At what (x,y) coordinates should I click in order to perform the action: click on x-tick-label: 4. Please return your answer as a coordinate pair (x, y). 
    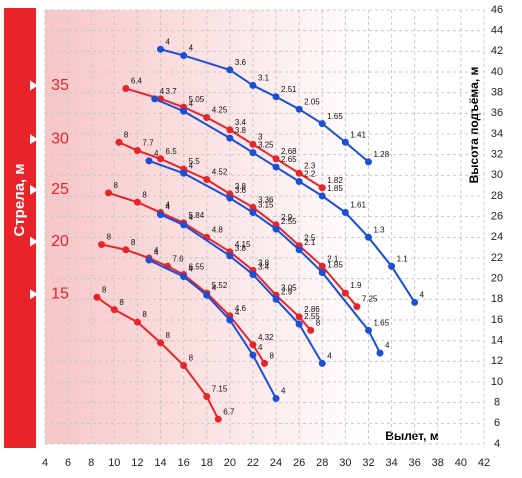
    Looking at the image, I should click on (45, 463).